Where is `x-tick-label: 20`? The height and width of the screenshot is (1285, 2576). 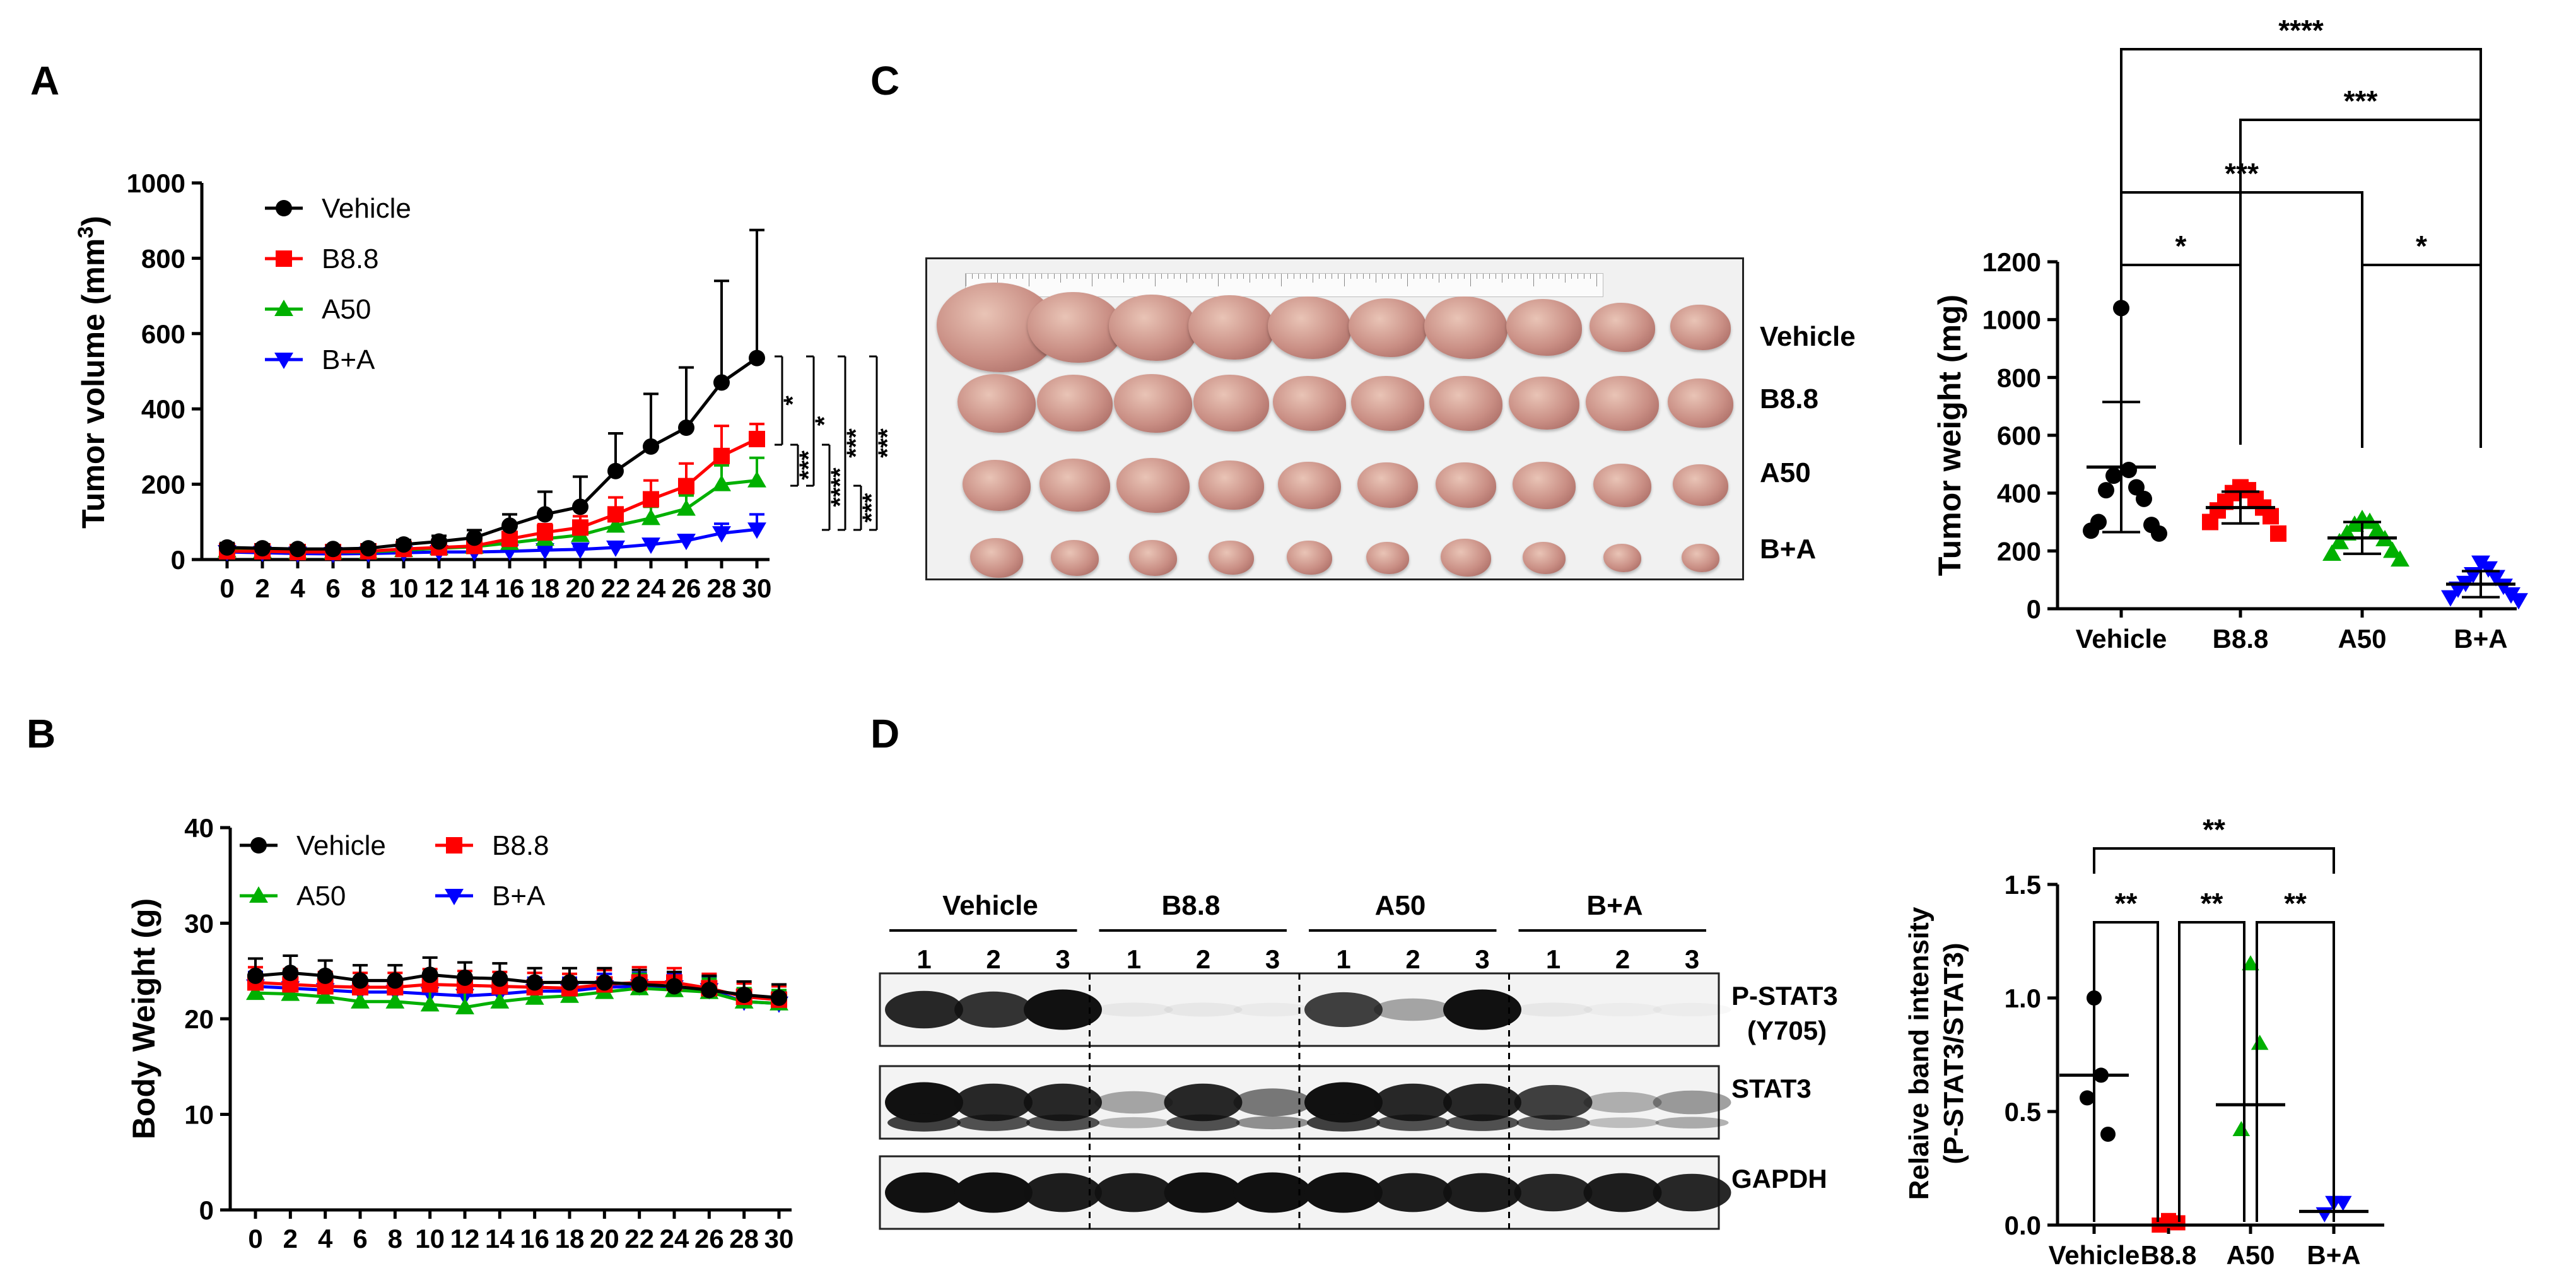
x-tick-label: 20 is located at coordinates (580, 588).